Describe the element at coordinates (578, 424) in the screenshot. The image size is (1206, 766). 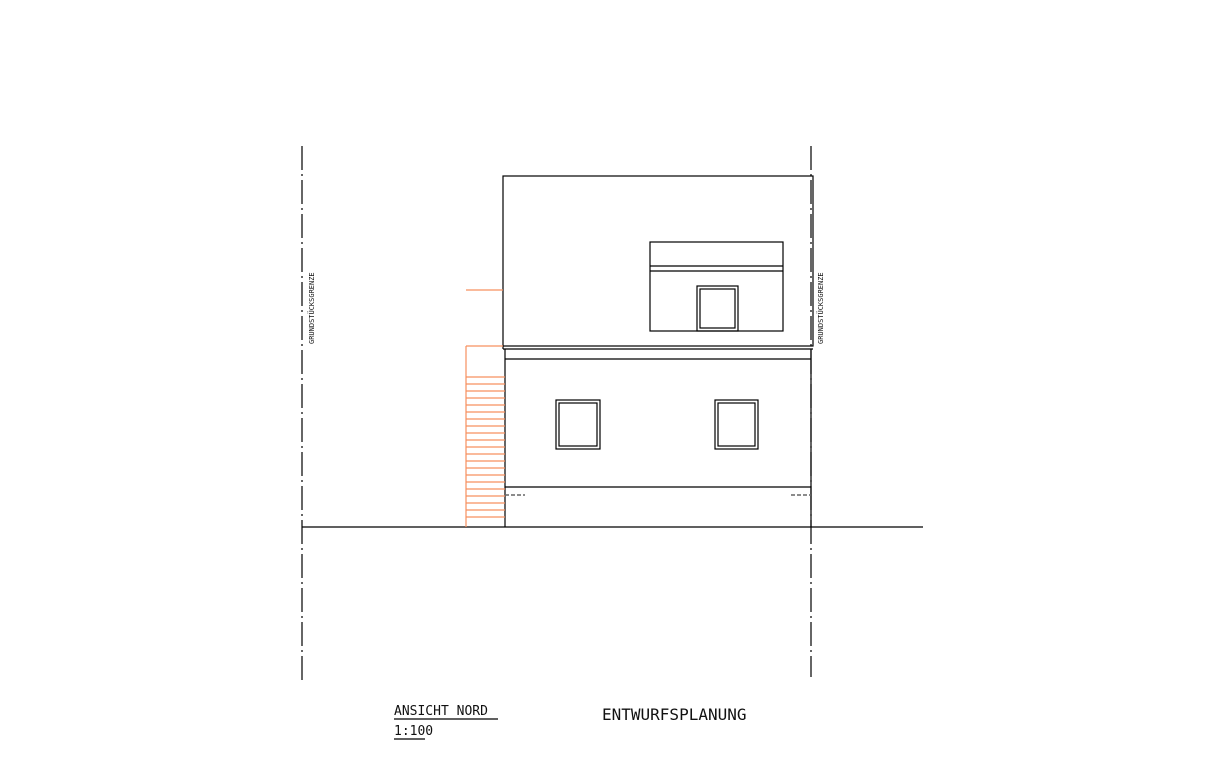
I see `window-left` at that location.